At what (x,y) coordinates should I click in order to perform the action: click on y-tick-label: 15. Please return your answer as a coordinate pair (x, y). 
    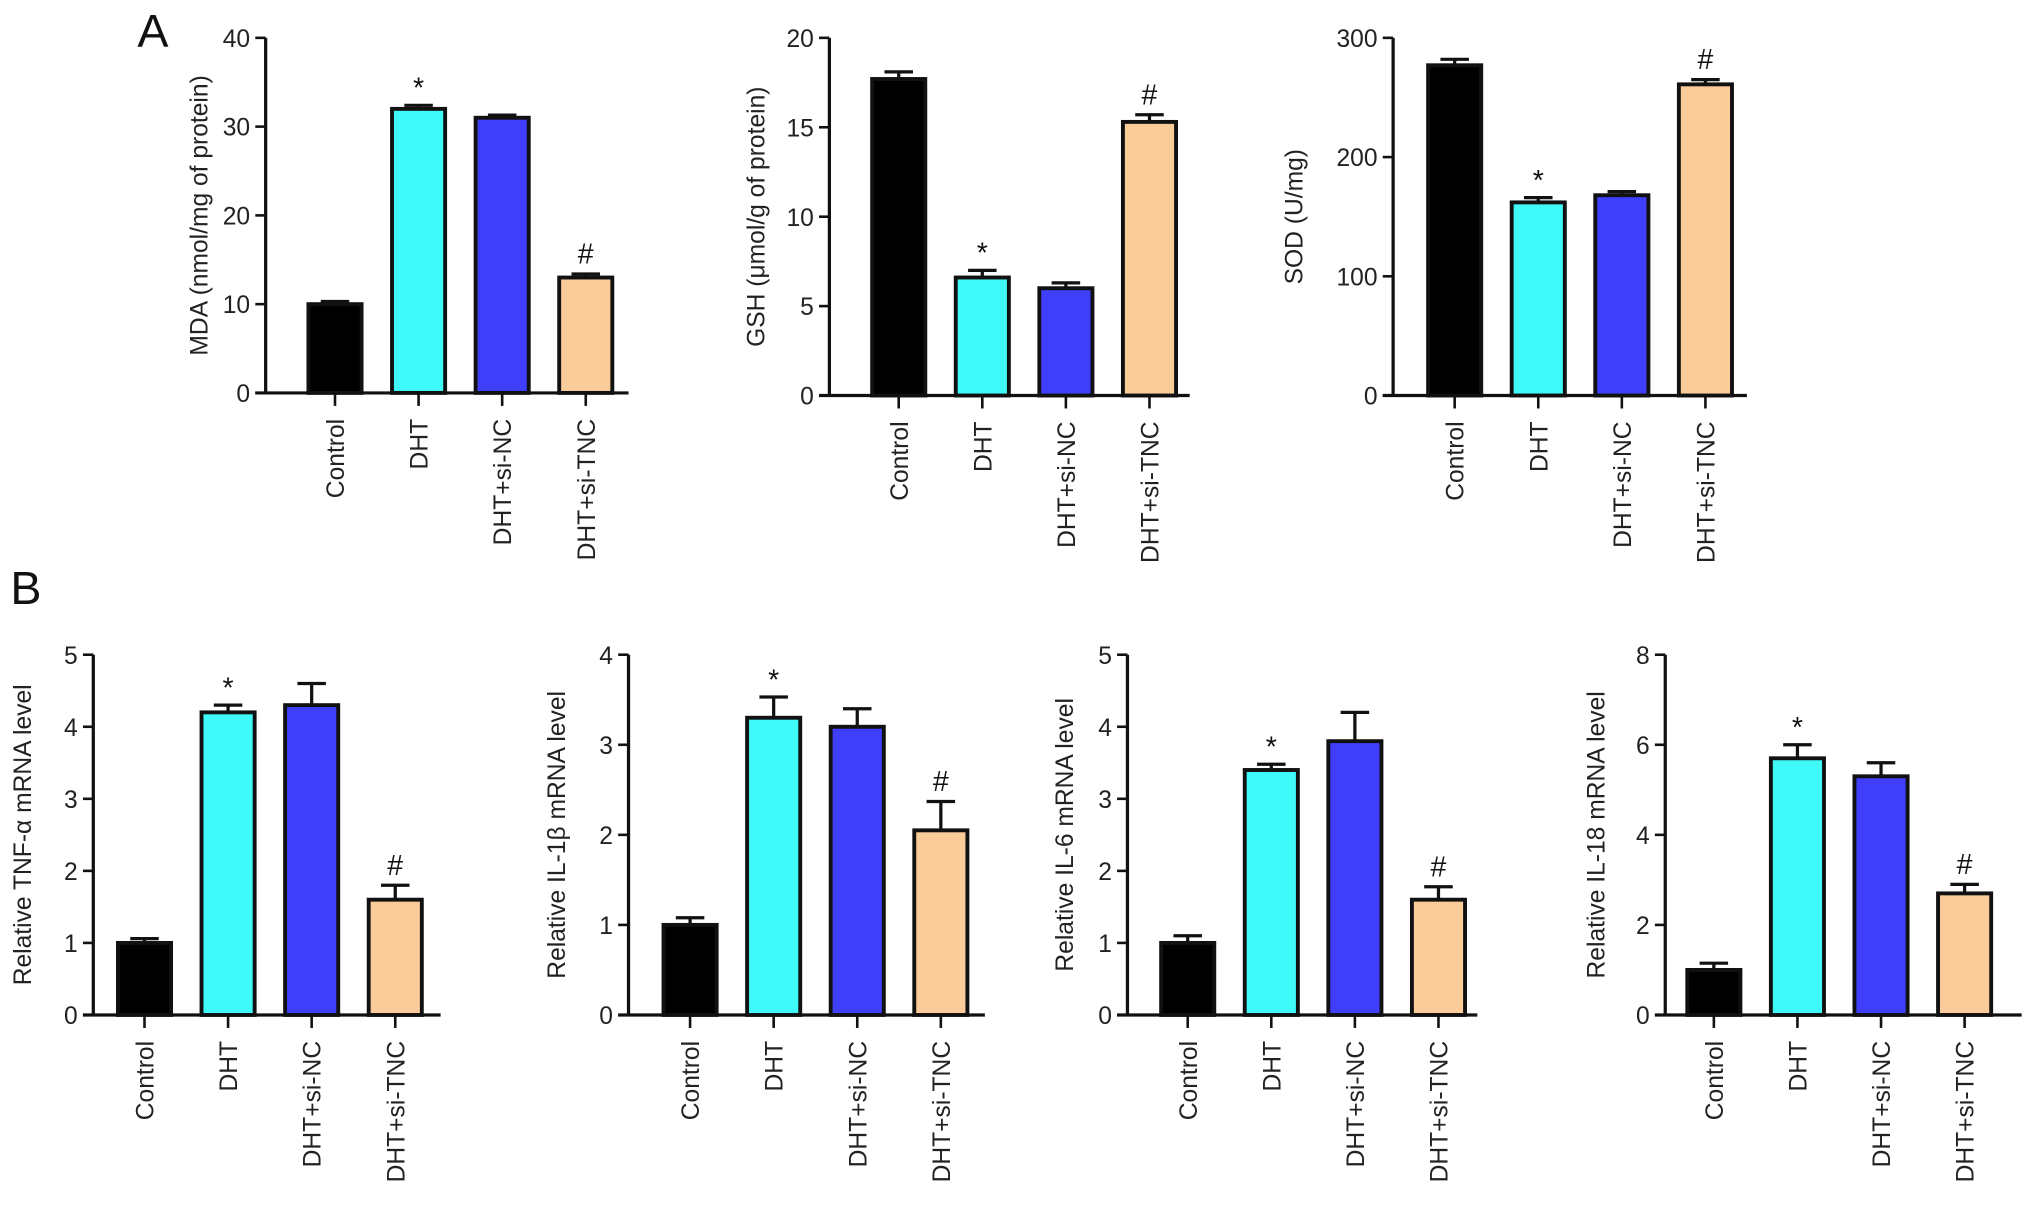
    Looking at the image, I should click on (799, 128).